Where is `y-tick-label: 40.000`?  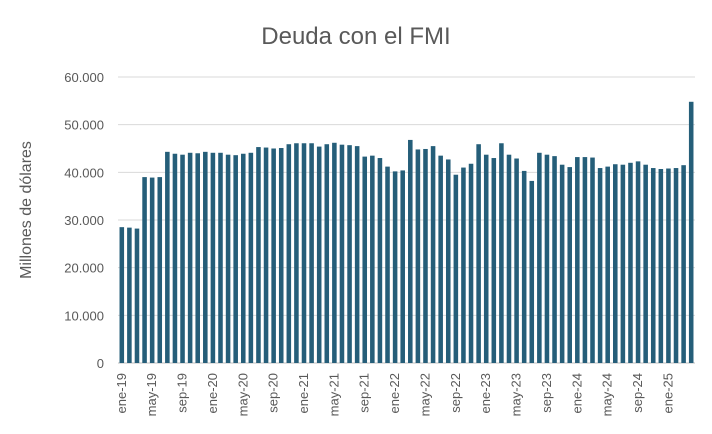
y-tick-label: 40.000 is located at coordinates (84, 172).